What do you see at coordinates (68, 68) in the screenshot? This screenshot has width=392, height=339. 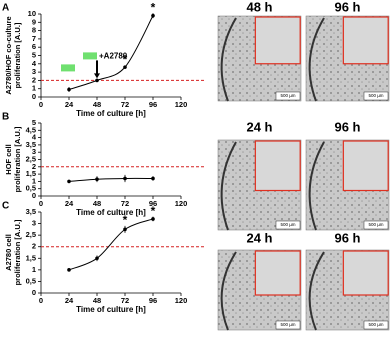 I see `hof-icon` at bounding box center [68, 68].